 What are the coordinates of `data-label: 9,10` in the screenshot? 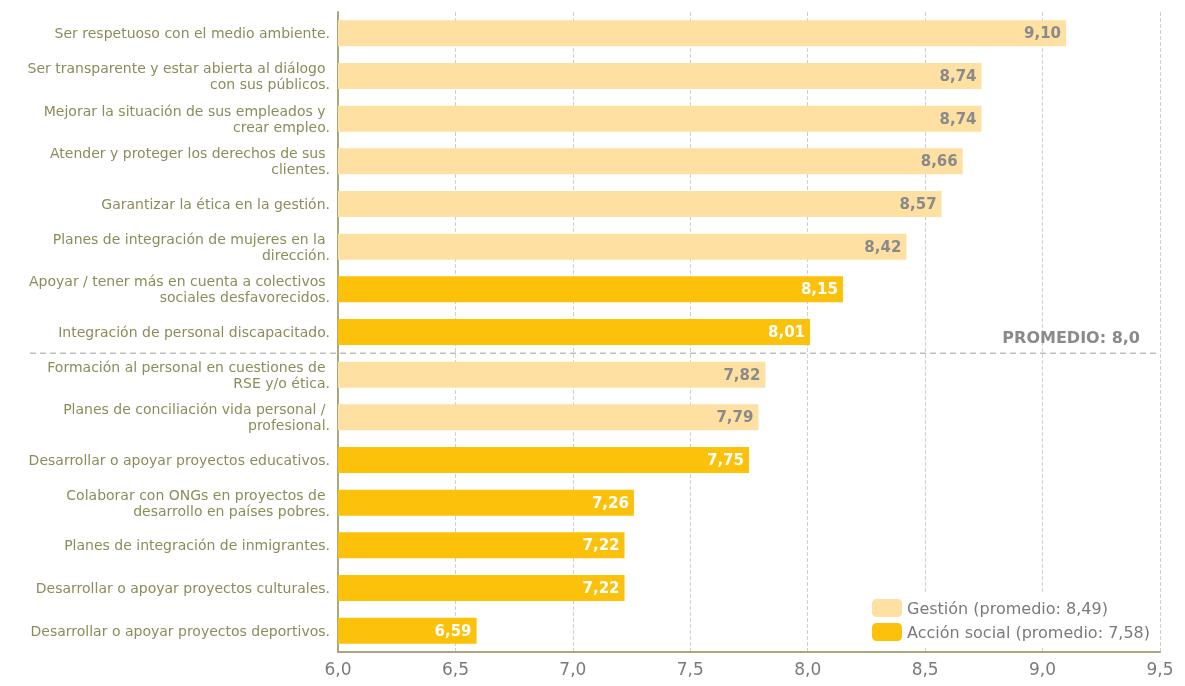 It's located at (1043, 33).